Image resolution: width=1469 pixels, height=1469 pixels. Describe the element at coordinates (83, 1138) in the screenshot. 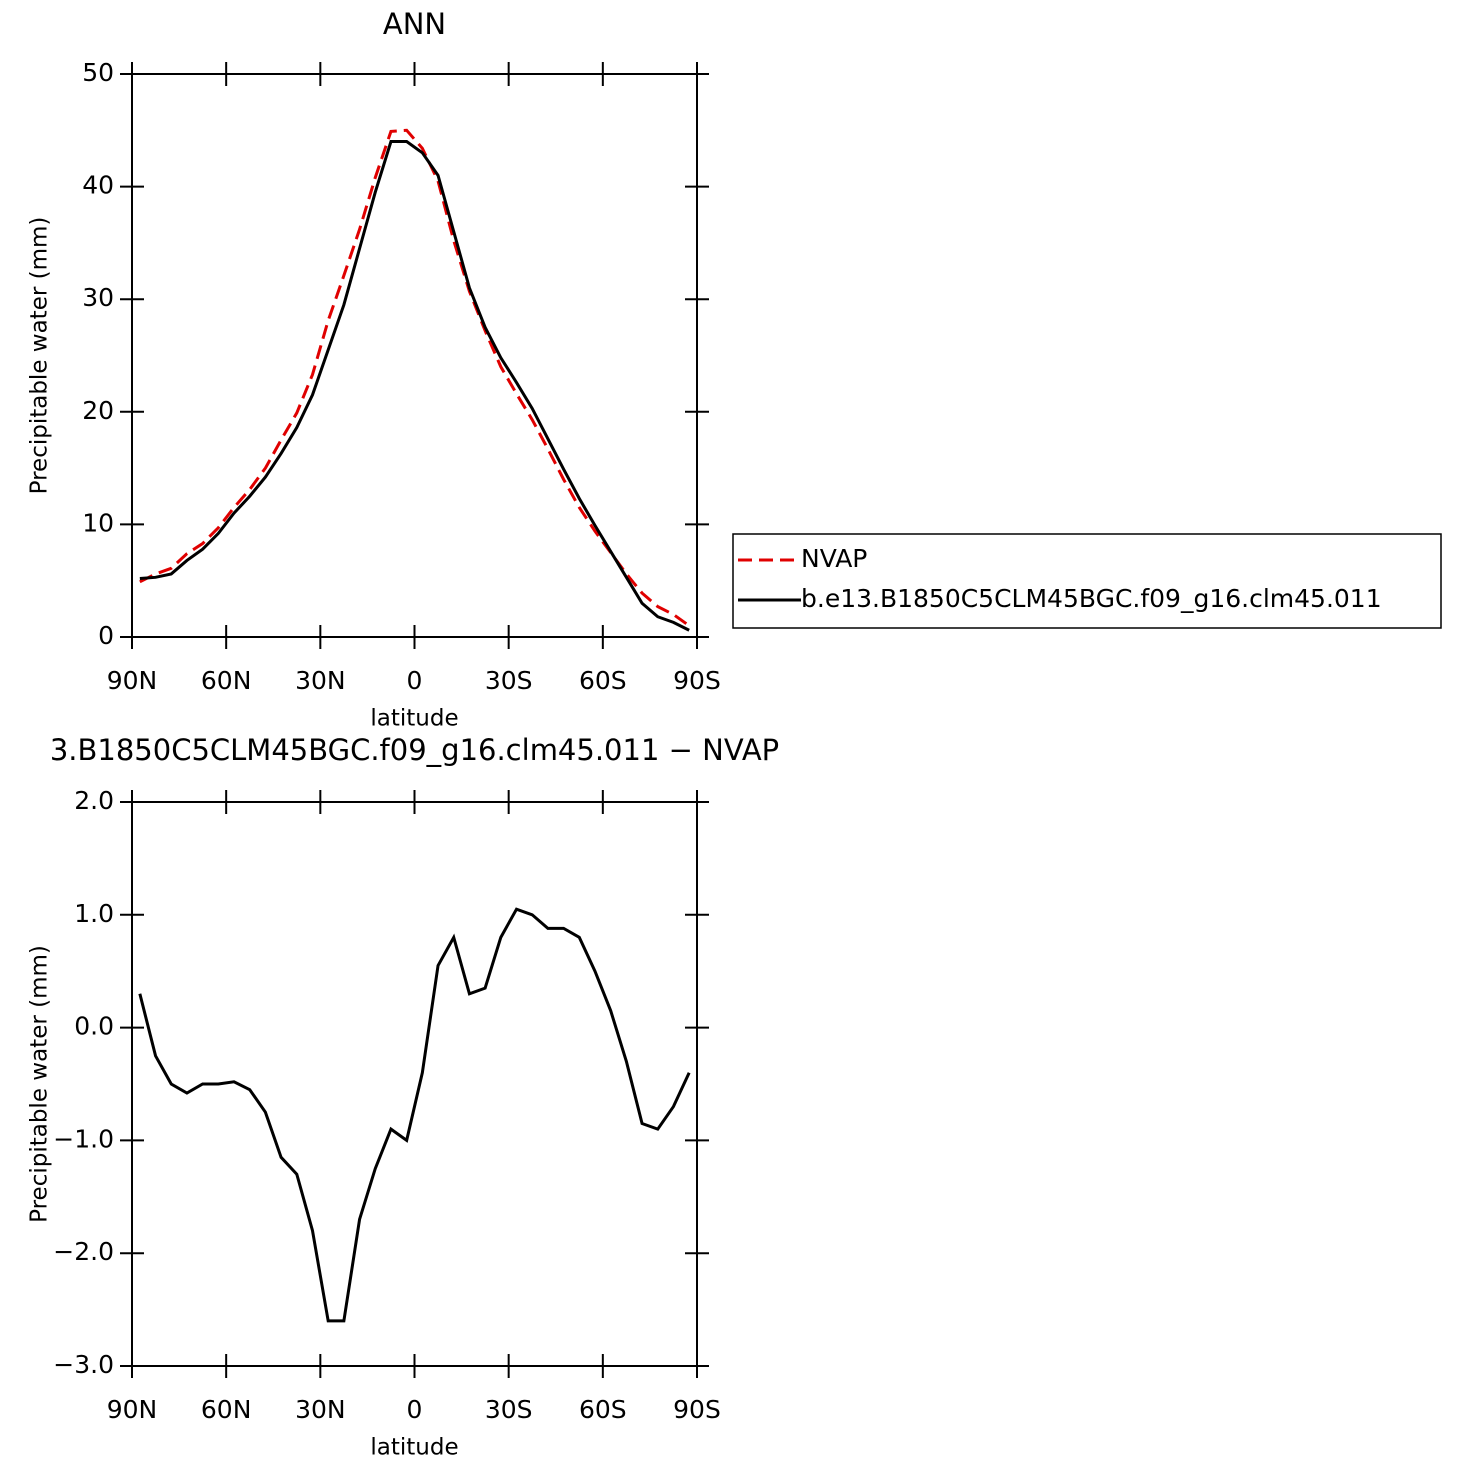

I see `y-tick-label: −1.0` at that location.